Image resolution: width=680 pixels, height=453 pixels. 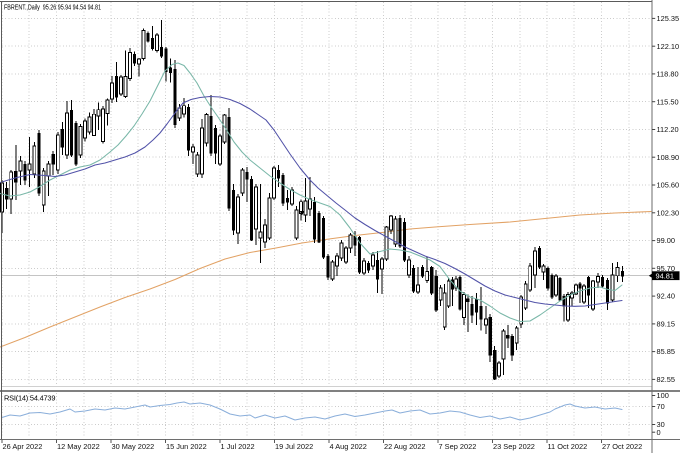 What do you see at coordinates (663, 395) in the screenshot?
I see `svg-text: 100` at bounding box center [663, 395].